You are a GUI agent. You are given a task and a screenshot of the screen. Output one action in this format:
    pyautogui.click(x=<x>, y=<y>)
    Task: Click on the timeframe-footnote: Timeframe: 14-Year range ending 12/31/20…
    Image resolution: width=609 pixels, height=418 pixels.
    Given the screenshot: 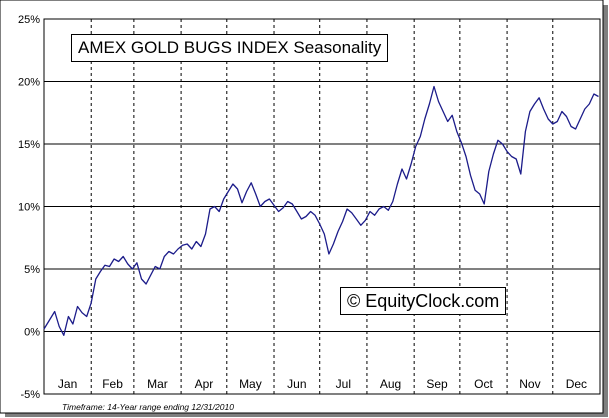 What is the action you would take?
    pyautogui.click(x=148, y=407)
    